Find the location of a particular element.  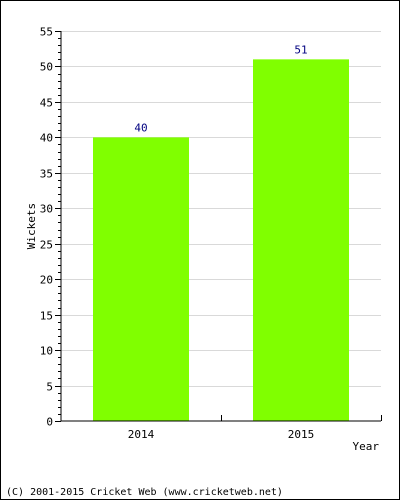

y-tick-label: 35 is located at coordinates (46, 174).